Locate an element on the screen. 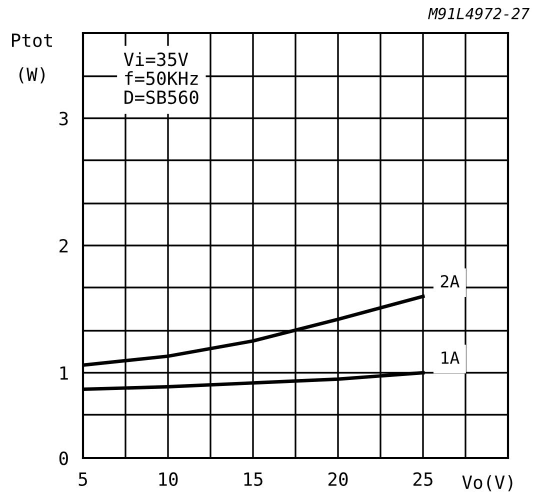  x-tick-label: 25 is located at coordinates (422, 479).